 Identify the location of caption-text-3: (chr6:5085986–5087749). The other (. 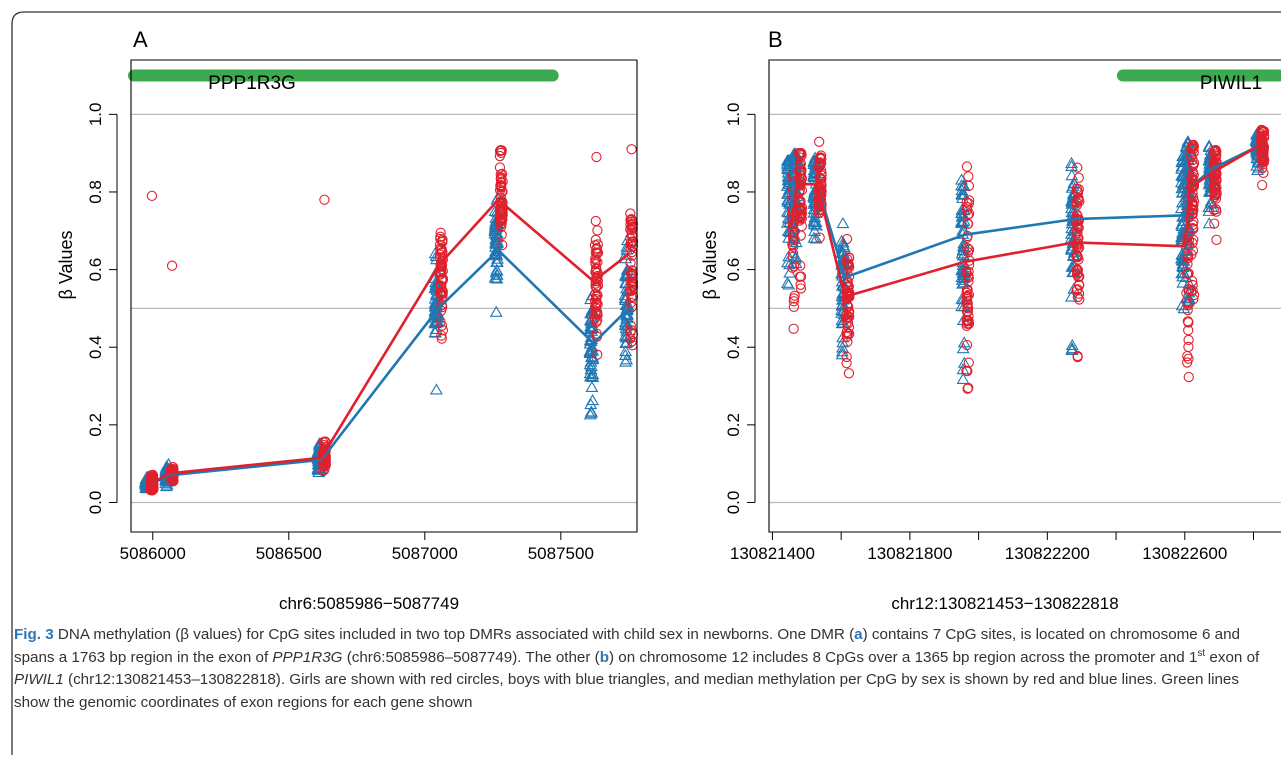
(471, 657).